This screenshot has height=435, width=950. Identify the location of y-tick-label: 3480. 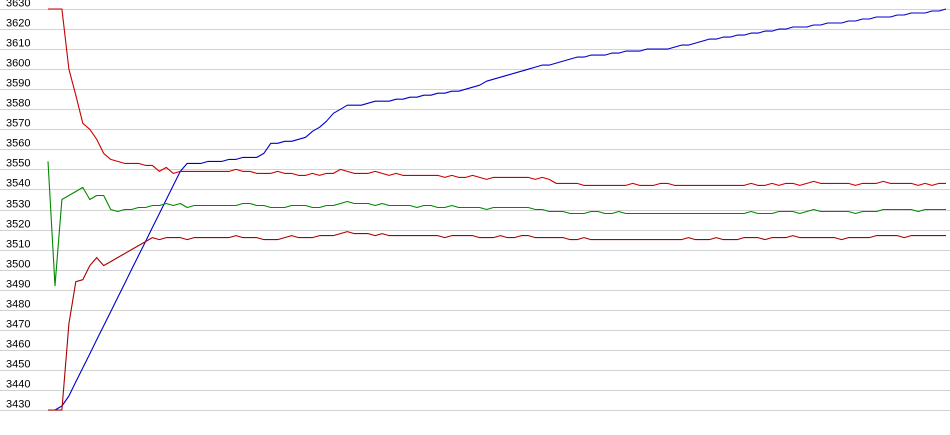
(18, 305).